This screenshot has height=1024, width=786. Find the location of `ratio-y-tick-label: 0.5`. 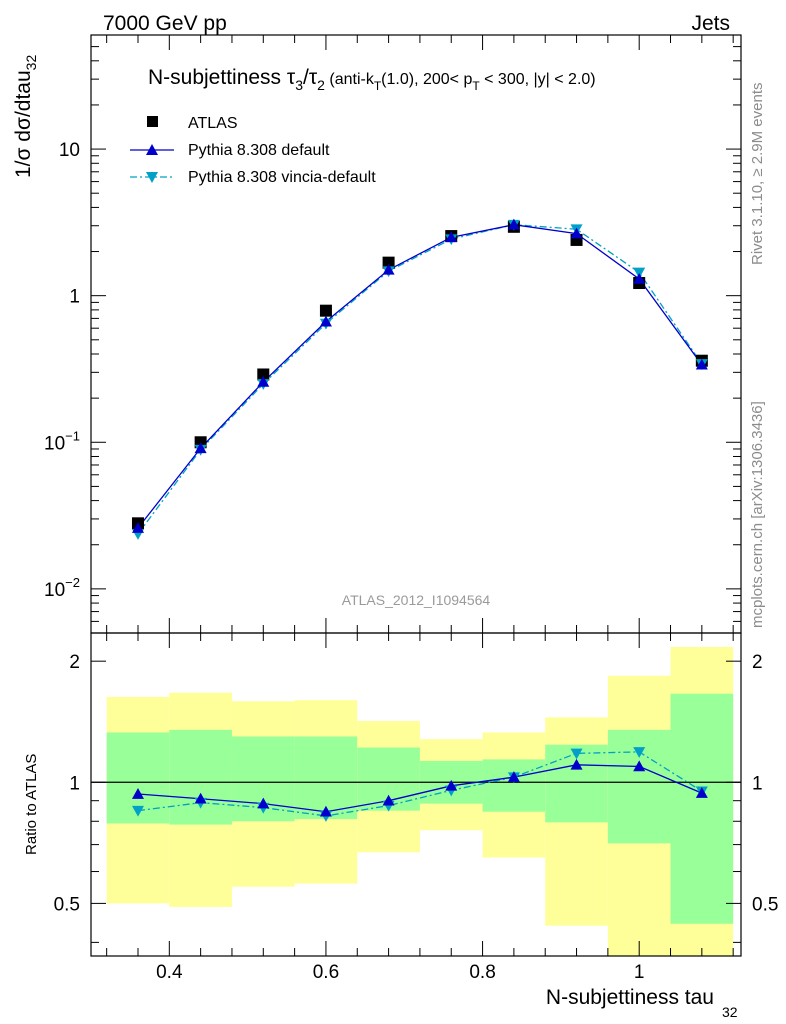

ratio-y-tick-label: 0.5 is located at coordinates (67, 904).